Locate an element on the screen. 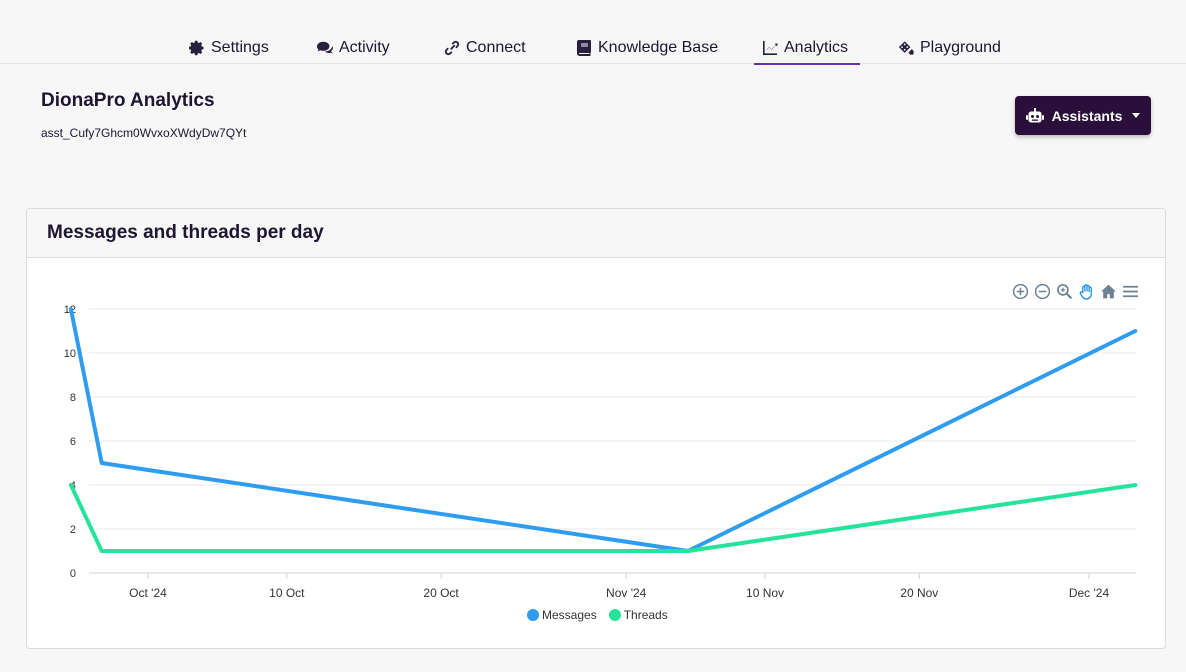 The width and height of the screenshot is (1186, 672). menu-icon is located at coordinates (1130, 291).